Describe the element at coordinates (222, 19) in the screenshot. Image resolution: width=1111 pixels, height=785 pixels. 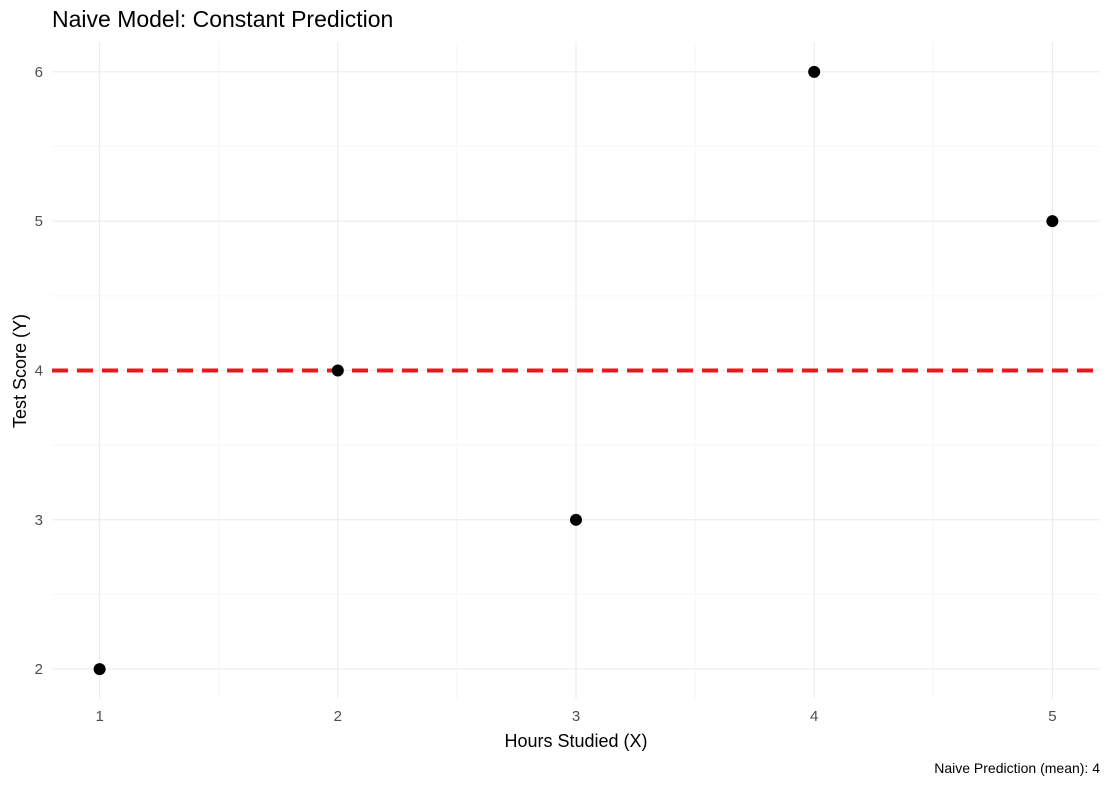
I see `chart-title: Naive Model: Constant Prediction` at that location.